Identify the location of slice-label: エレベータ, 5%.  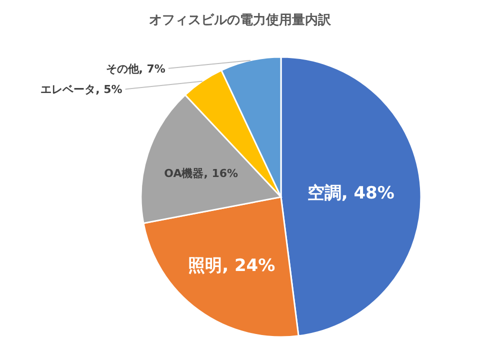
(81, 89).